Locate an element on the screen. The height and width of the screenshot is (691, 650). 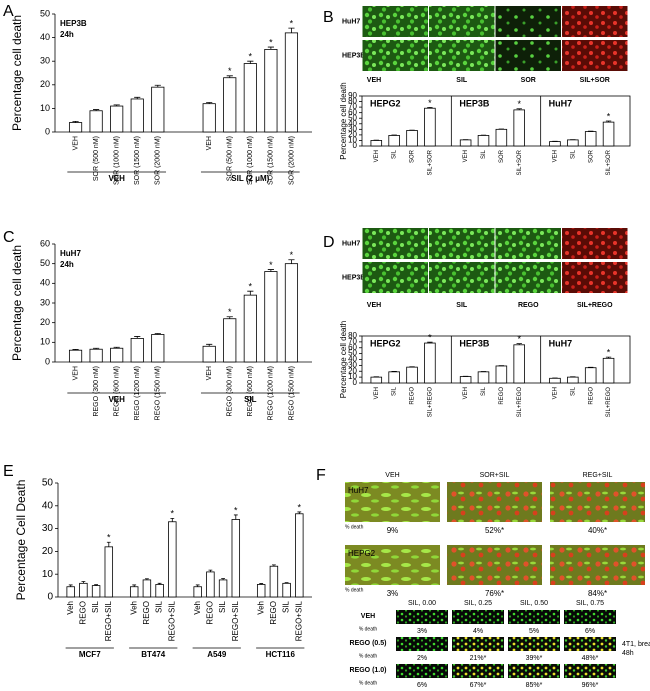
y-tick-label: 40 is located at coordinates (48, 505).